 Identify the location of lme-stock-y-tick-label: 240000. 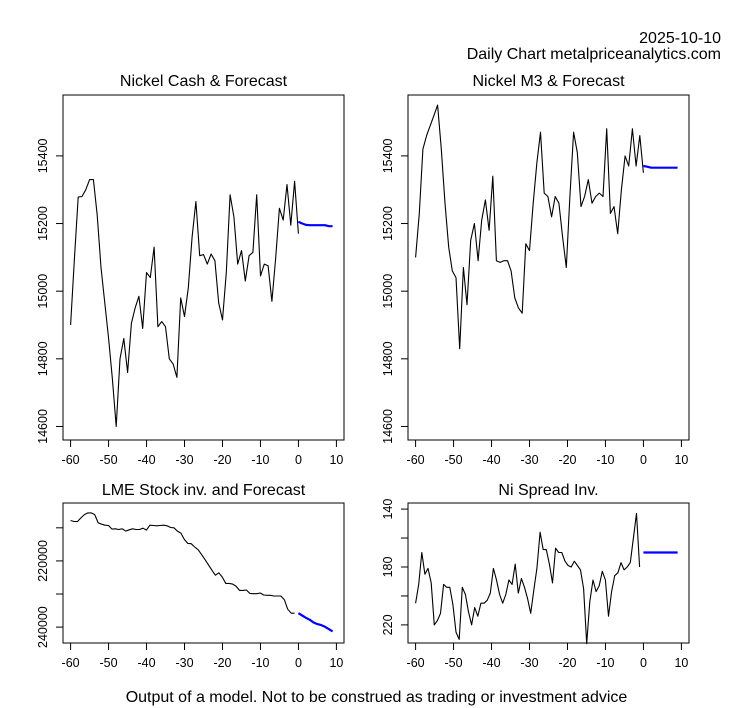
(43, 627).